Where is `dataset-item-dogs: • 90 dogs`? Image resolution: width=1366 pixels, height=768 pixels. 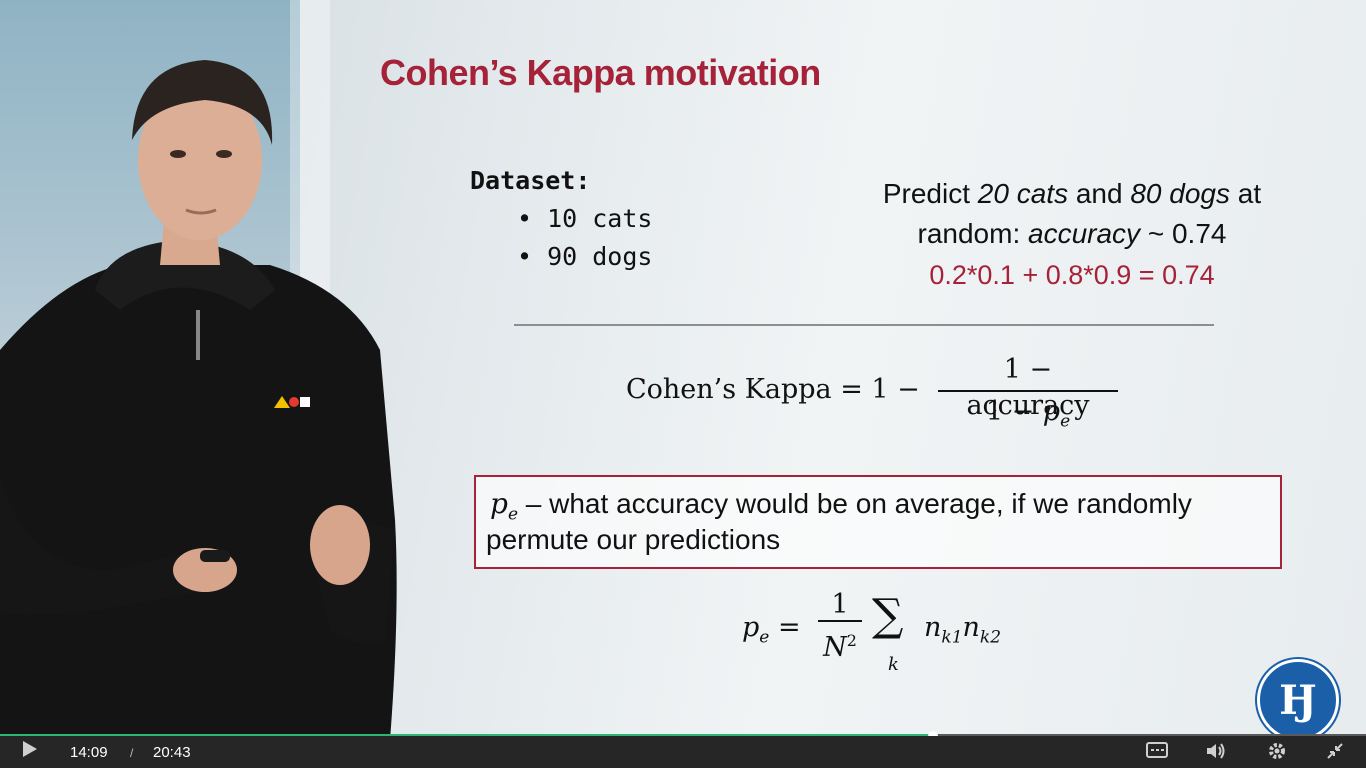 dataset-item-dogs: • 90 dogs is located at coordinates (585, 256).